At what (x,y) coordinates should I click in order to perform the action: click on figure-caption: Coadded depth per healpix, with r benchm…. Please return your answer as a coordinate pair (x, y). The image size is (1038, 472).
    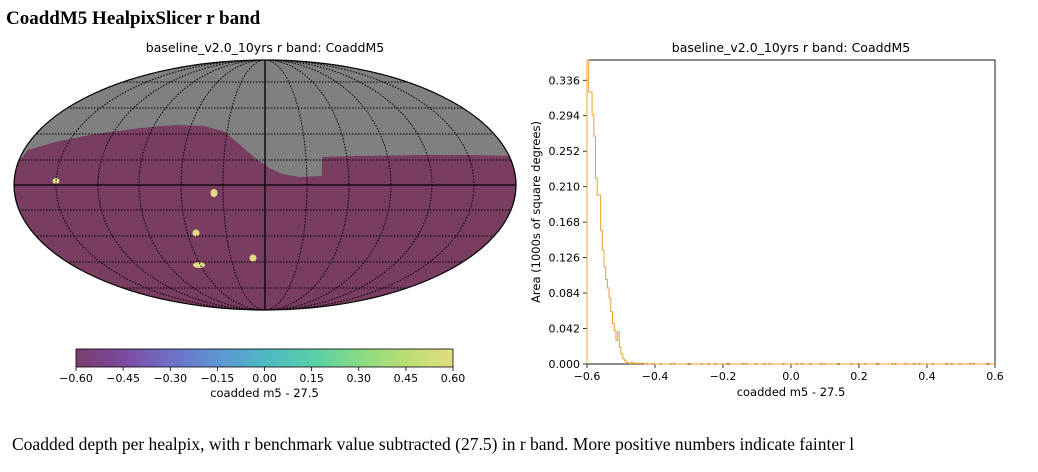
    Looking at the image, I should click on (433, 444).